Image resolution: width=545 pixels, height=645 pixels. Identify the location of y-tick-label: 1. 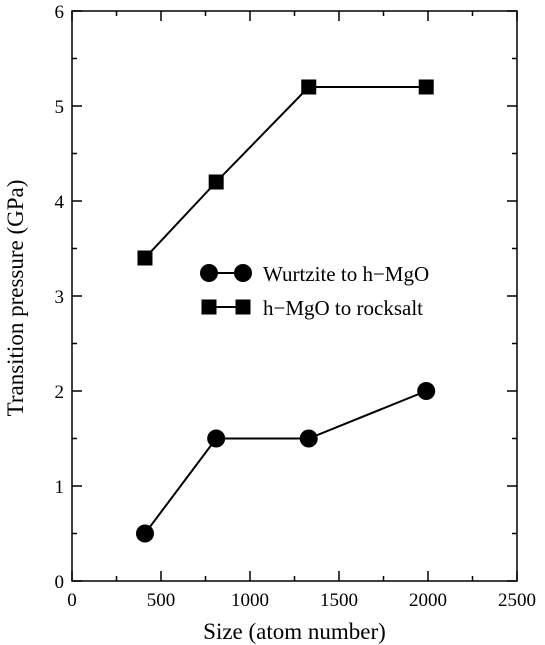
(60, 487).